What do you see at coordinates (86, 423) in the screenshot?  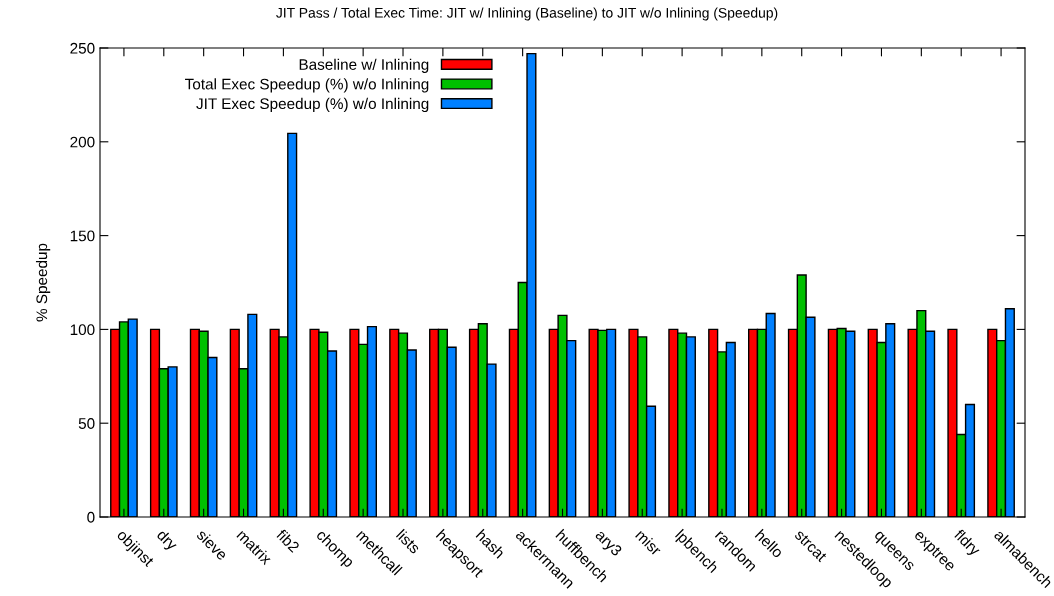 I see `y-tick-label: 50` at bounding box center [86, 423].